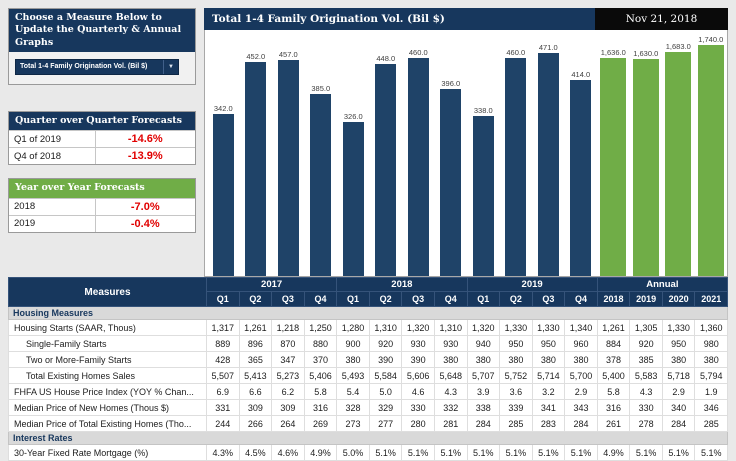 The width and height of the screenshot is (736, 461). I want to click on value-cell: 5,273, so click(288, 375).